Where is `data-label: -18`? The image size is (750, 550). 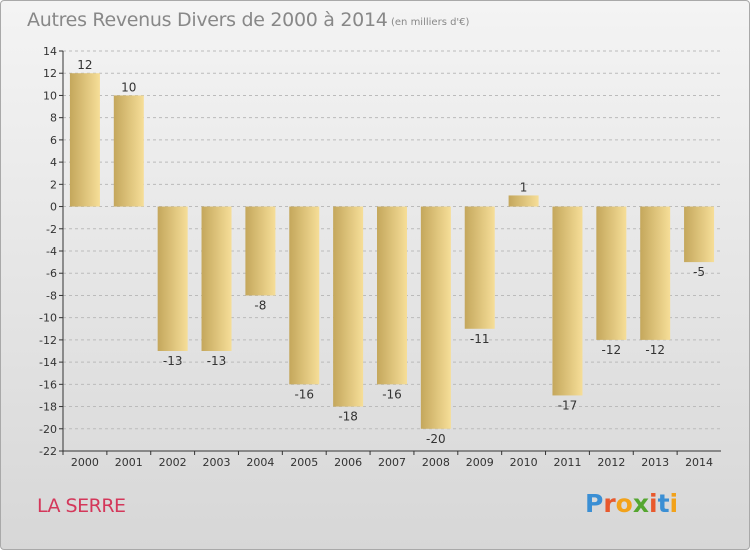
data-label: -18 is located at coordinates (348, 417).